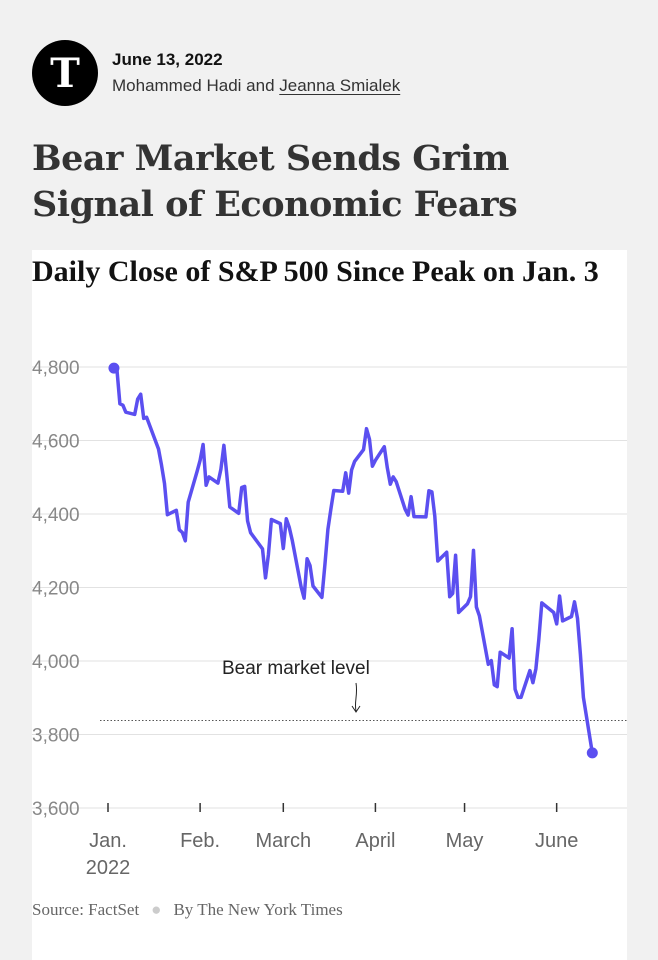 Image resolution: width=658 pixels, height=960 pixels. What do you see at coordinates (108, 841) in the screenshot?
I see `x-tick-label: Jan.` at bounding box center [108, 841].